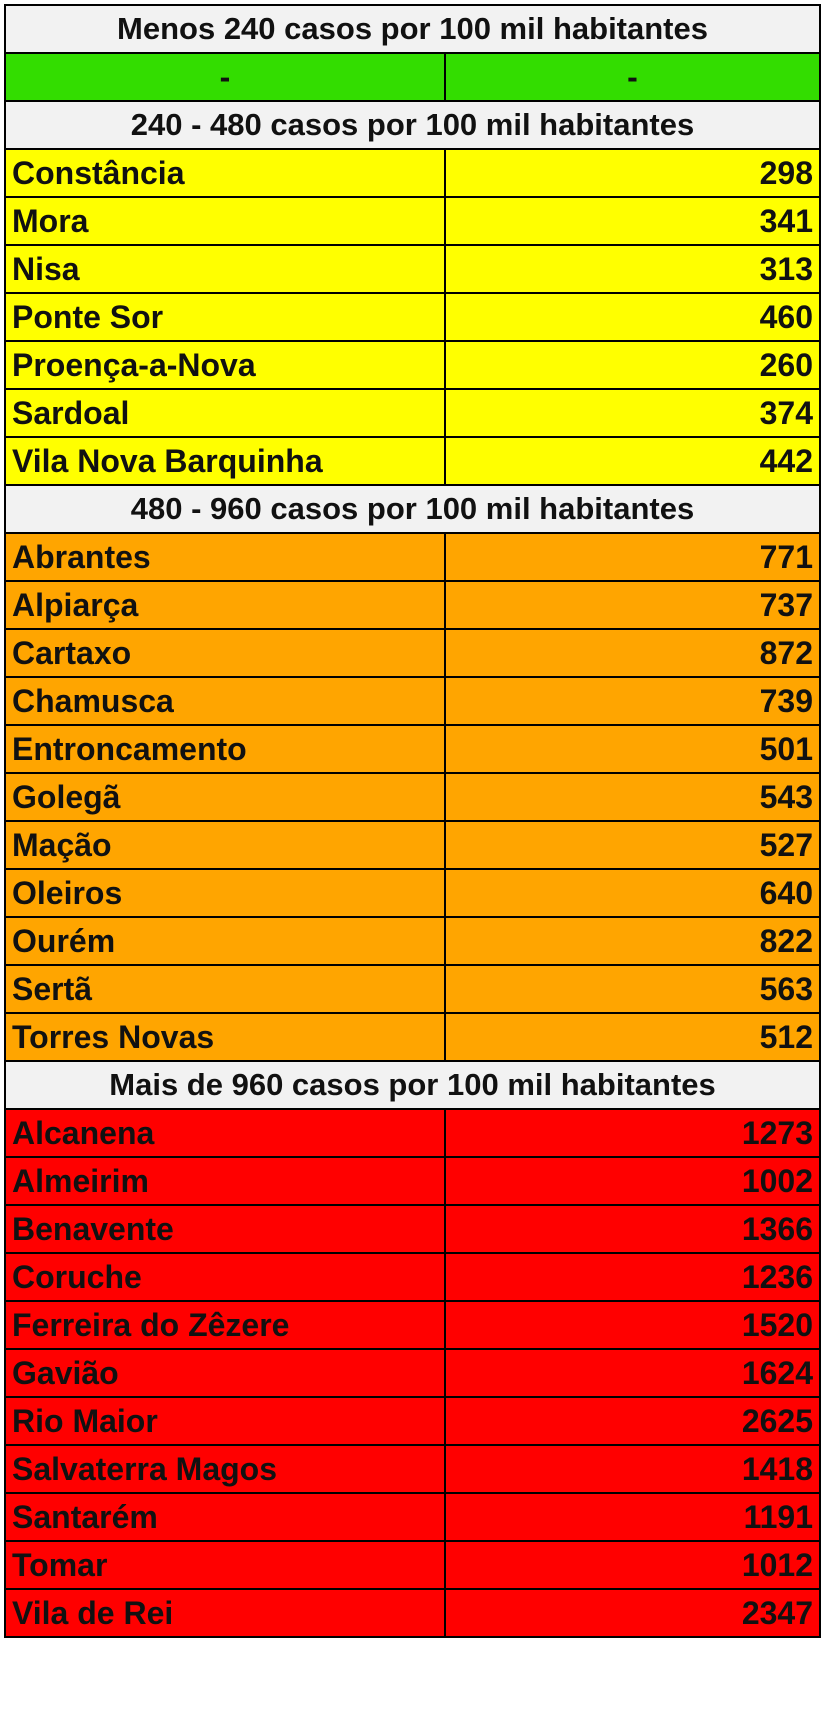 This screenshot has height=1733, width=823. What do you see at coordinates (225, 845) in the screenshot?
I see `municipality-name: Mação` at bounding box center [225, 845].